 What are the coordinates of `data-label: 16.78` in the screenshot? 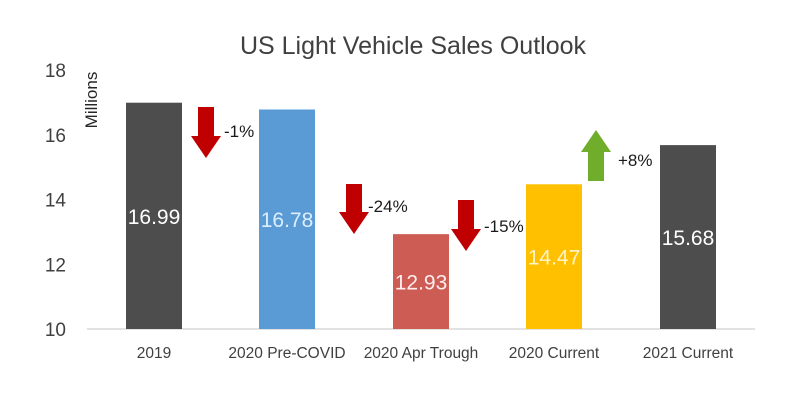 It's located at (287, 220).